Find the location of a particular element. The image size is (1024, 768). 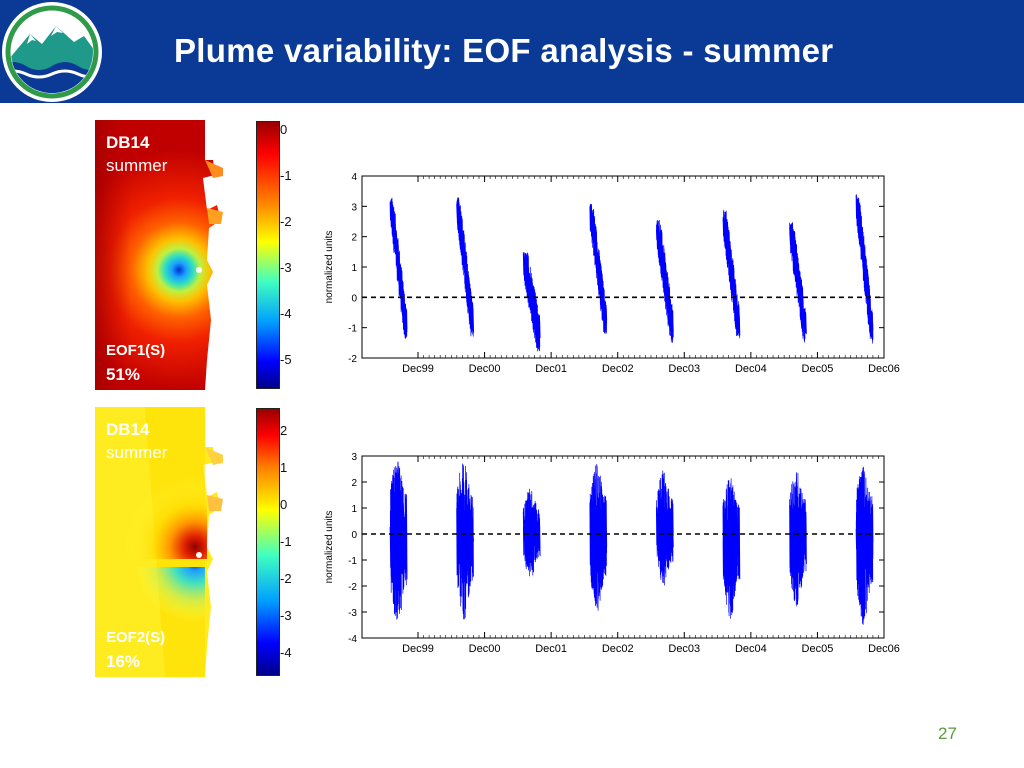

colorbar1-tick: 0 is located at coordinates (284, 129).